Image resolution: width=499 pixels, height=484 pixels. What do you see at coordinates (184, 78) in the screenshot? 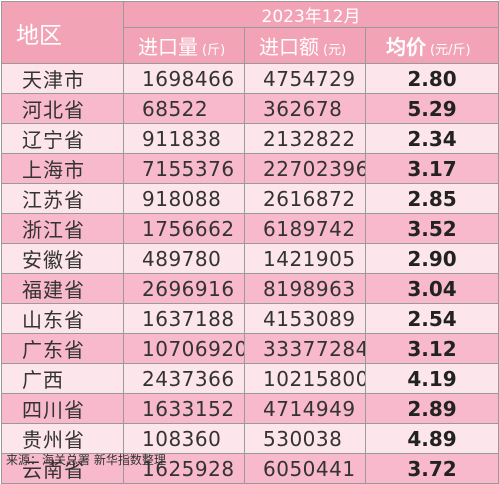
I see `qty-cell: 1698466` at bounding box center [184, 78].